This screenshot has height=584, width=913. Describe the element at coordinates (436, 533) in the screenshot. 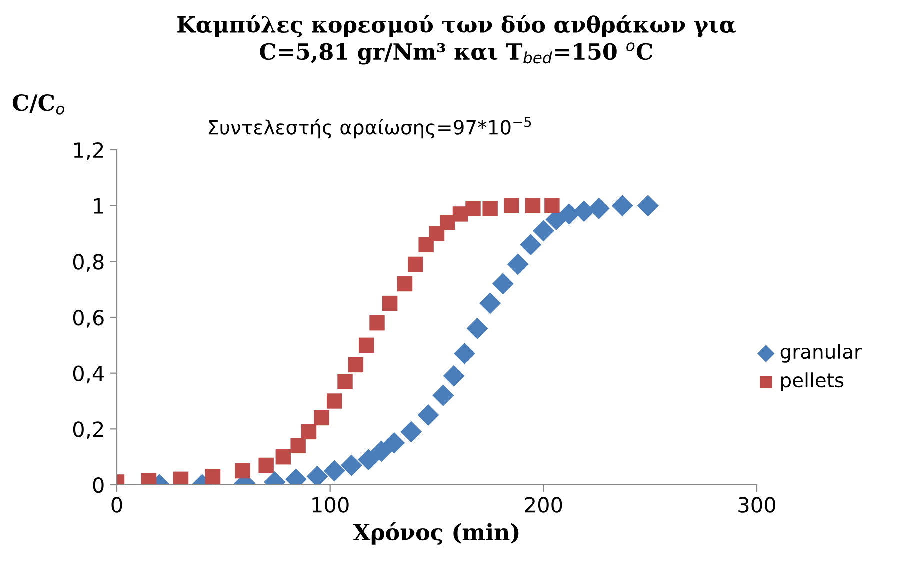

I see `x-axis-title: Χρόνος (min)` at that location.